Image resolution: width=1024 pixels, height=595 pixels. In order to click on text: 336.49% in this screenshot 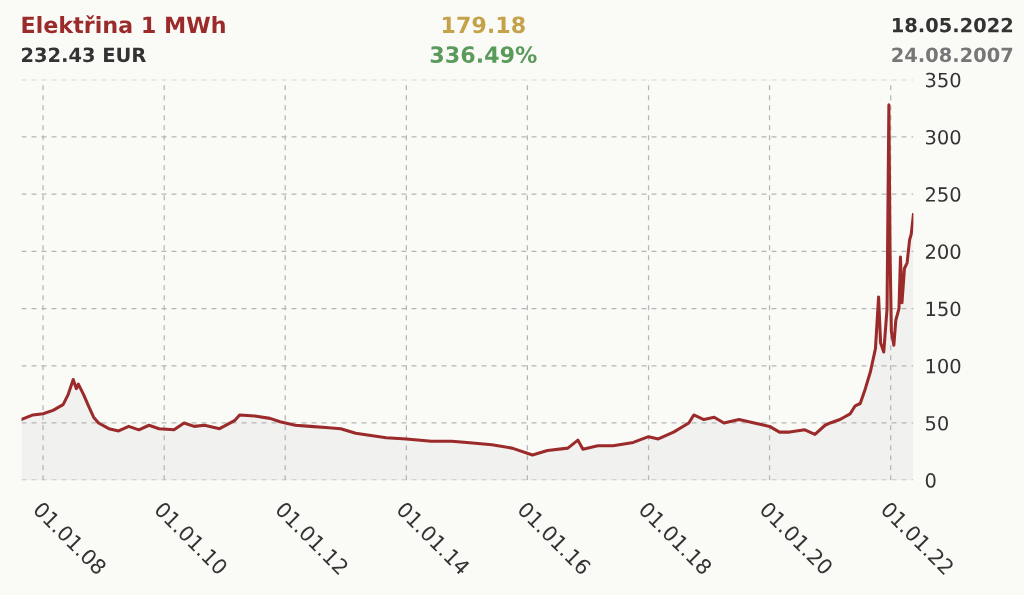, I will do `click(483, 54)`.